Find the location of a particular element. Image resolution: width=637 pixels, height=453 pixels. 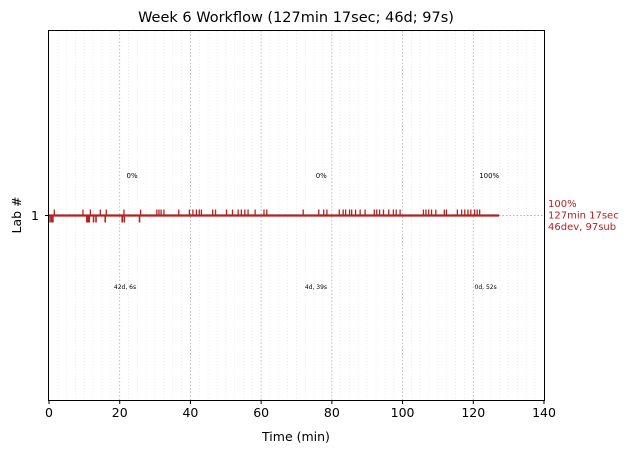

x-tick-label: 100 is located at coordinates (403, 412).